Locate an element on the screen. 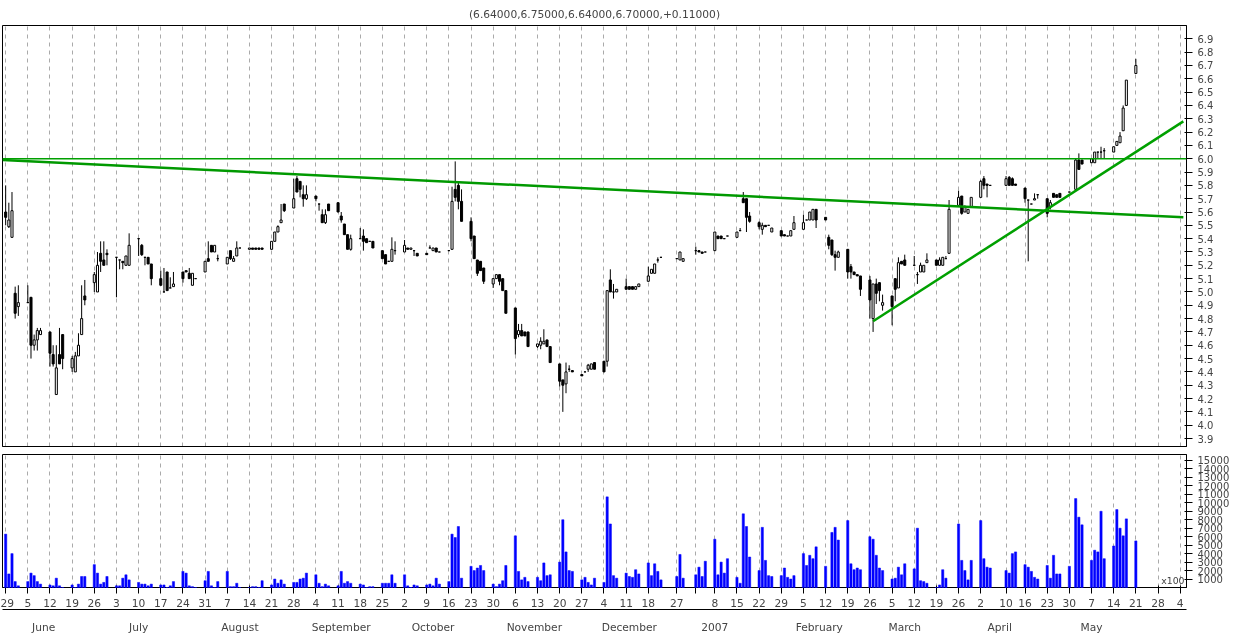  x-tick-label: 29 is located at coordinates (7, 603).